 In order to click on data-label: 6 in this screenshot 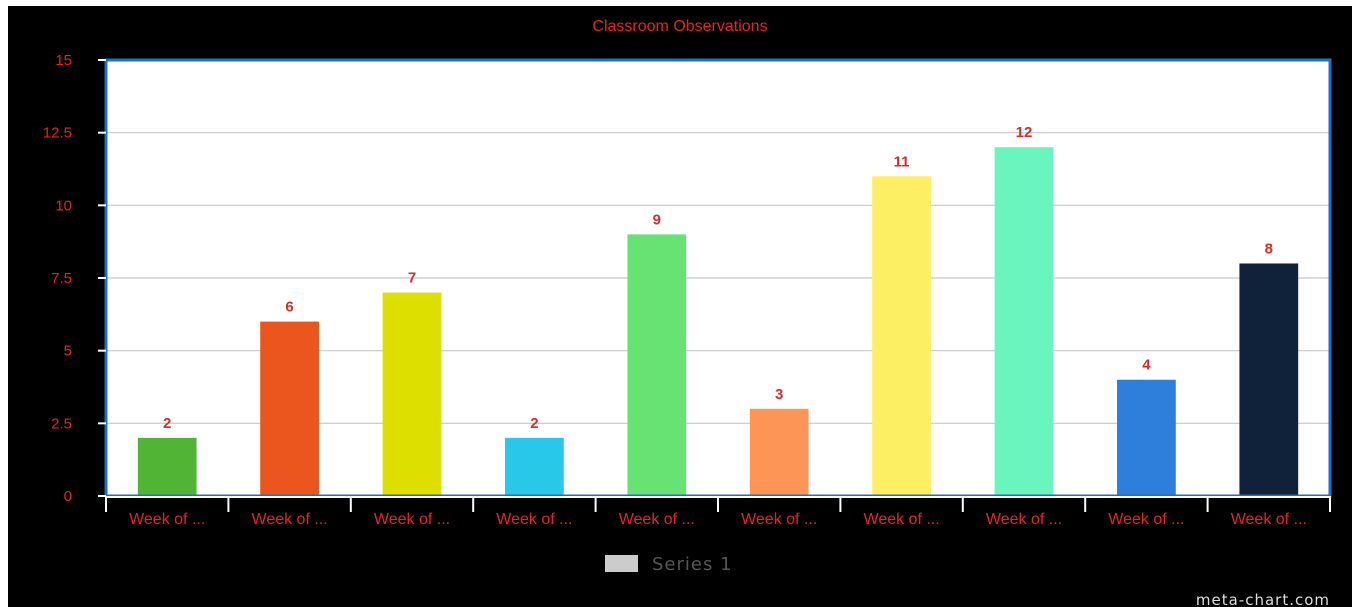, I will do `click(289, 307)`.